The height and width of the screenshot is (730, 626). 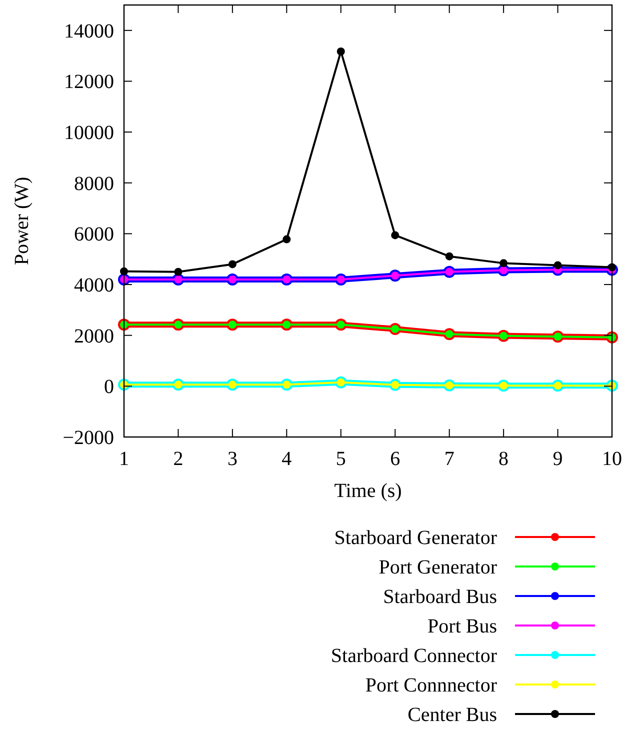 What do you see at coordinates (453, 715) in the screenshot?
I see `legend-label: Center Bus` at bounding box center [453, 715].